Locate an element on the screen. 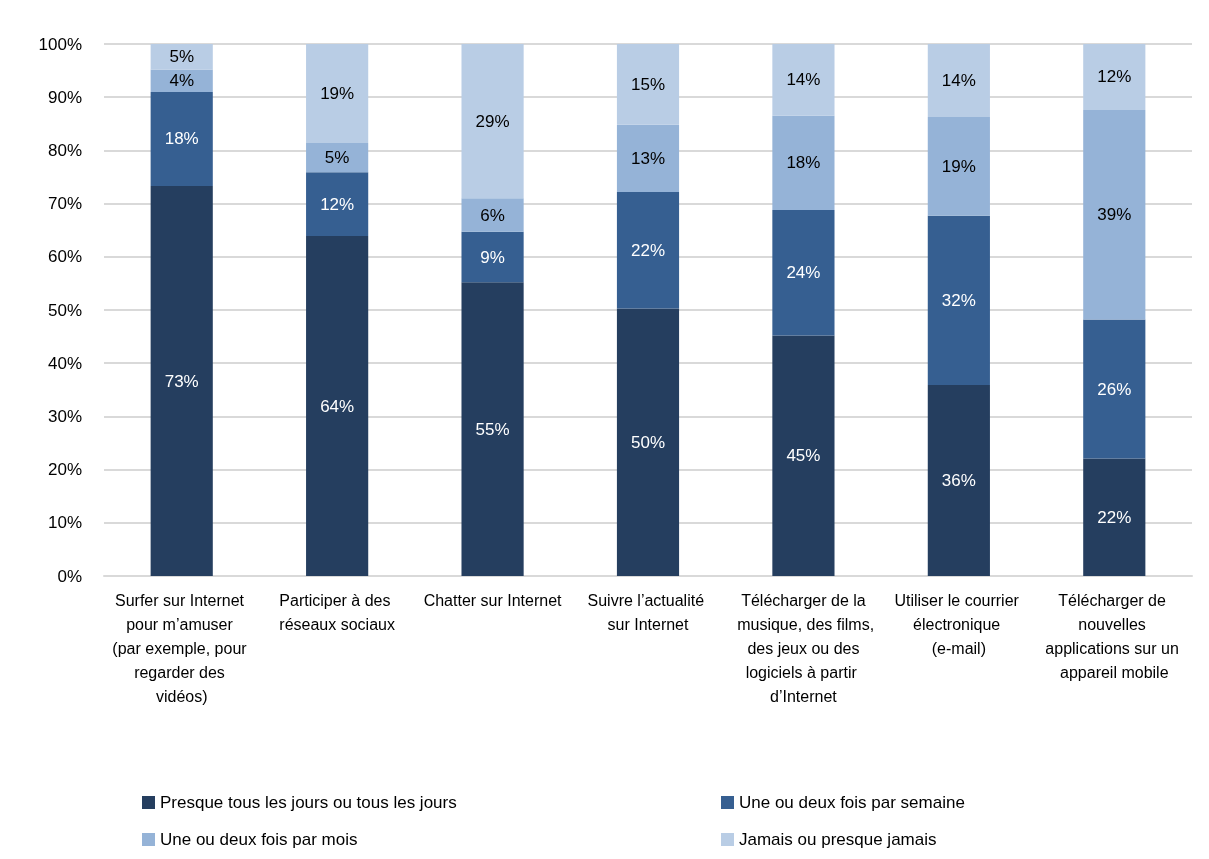 This screenshot has width=1209, height=859. y-tick-label: 30% is located at coordinates (64, 416).